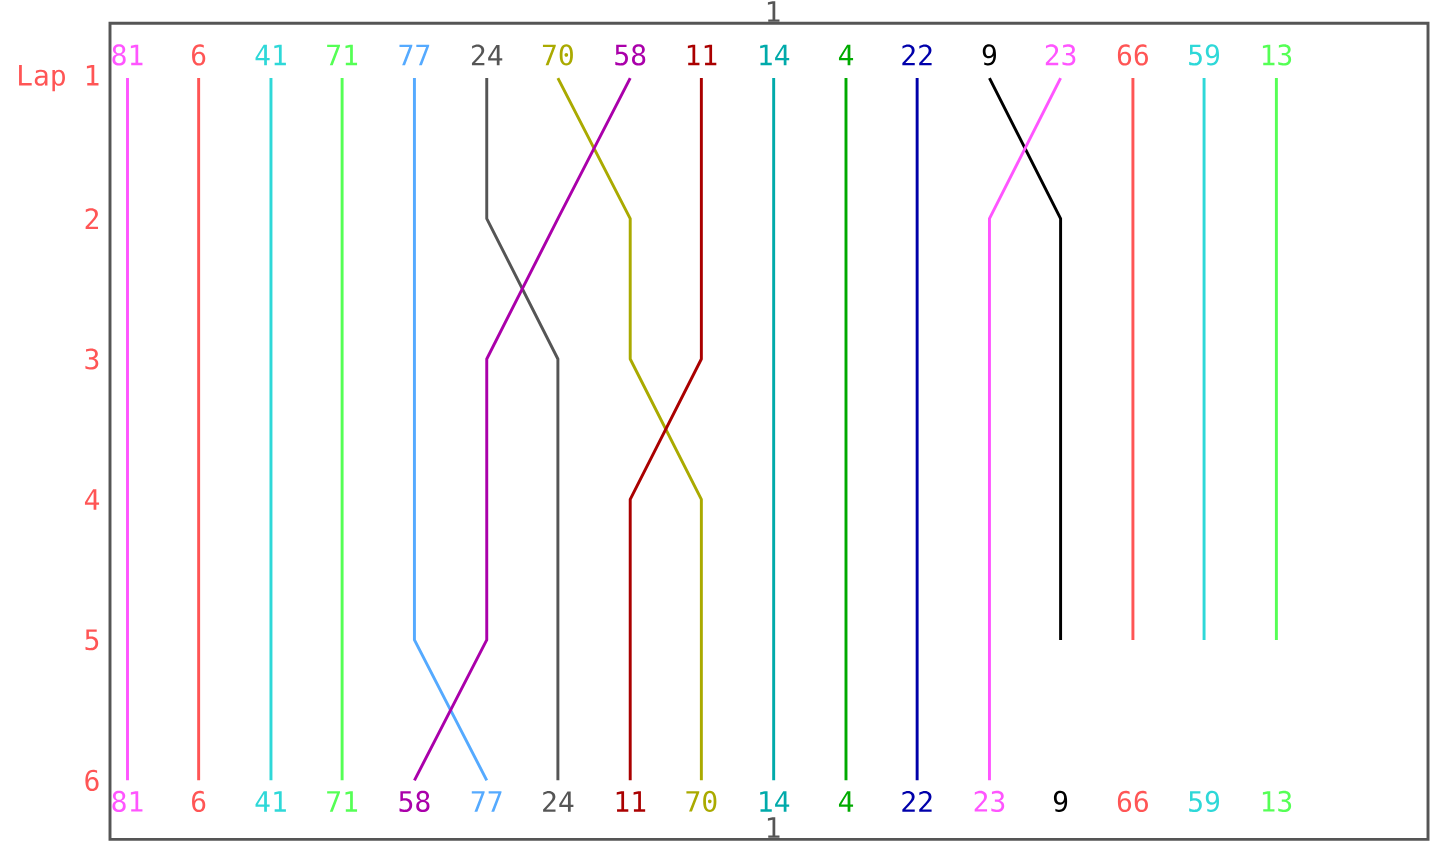 The image size is (1434, 854). Describe the element at coordinates (127, 801) in the screenshot. I see `series-label: 81` at that location.